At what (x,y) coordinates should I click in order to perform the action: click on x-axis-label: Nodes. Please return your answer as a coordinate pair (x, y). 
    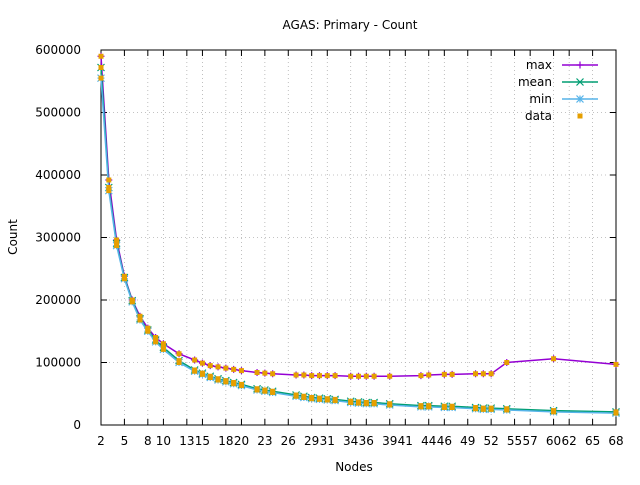
    Looking at the image, I should click on (354, 467).